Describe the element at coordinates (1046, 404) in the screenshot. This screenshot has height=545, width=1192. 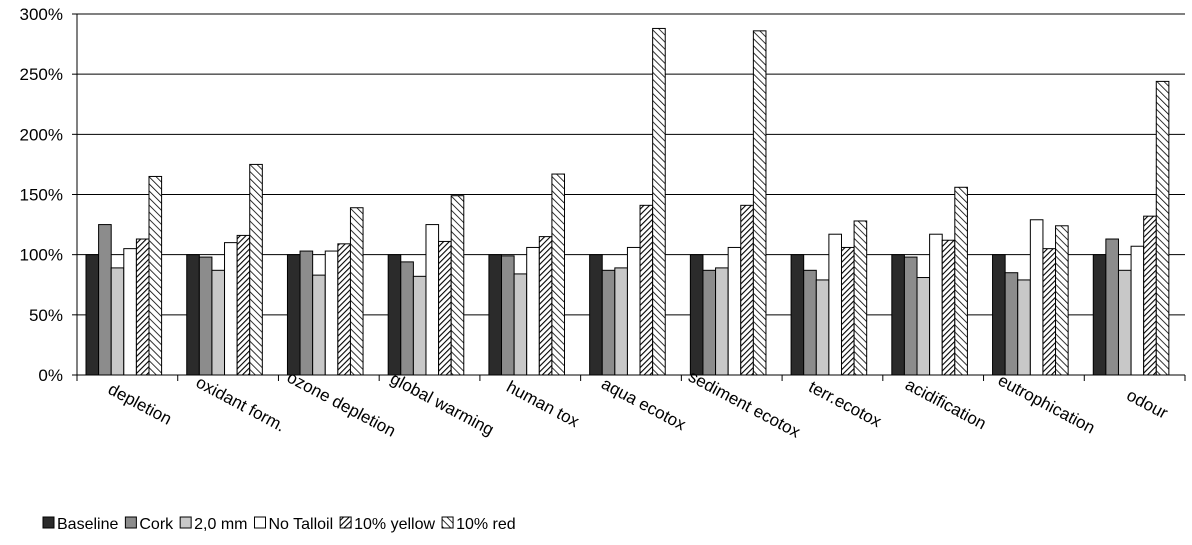
I see `x-category-label: eutrophication` at that location.